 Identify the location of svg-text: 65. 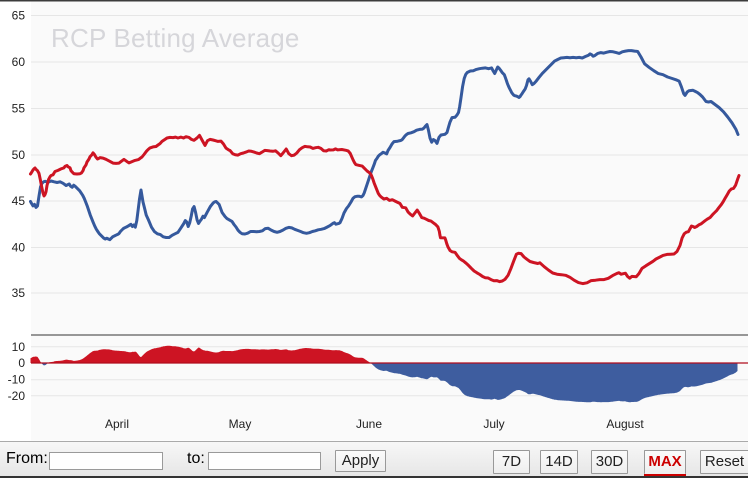
(19, 16).